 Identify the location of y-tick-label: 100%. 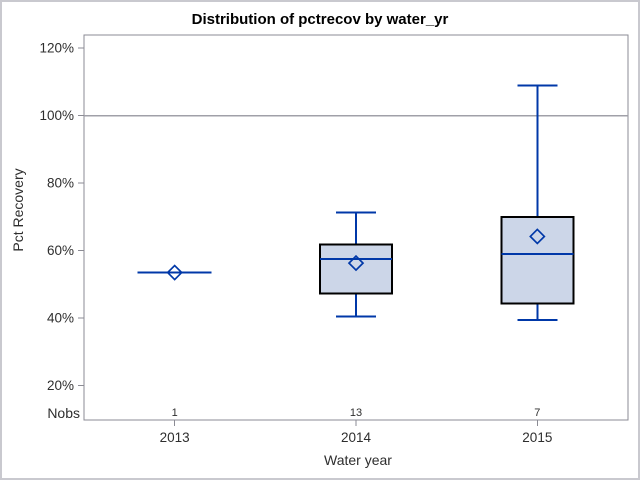
(56, 115).